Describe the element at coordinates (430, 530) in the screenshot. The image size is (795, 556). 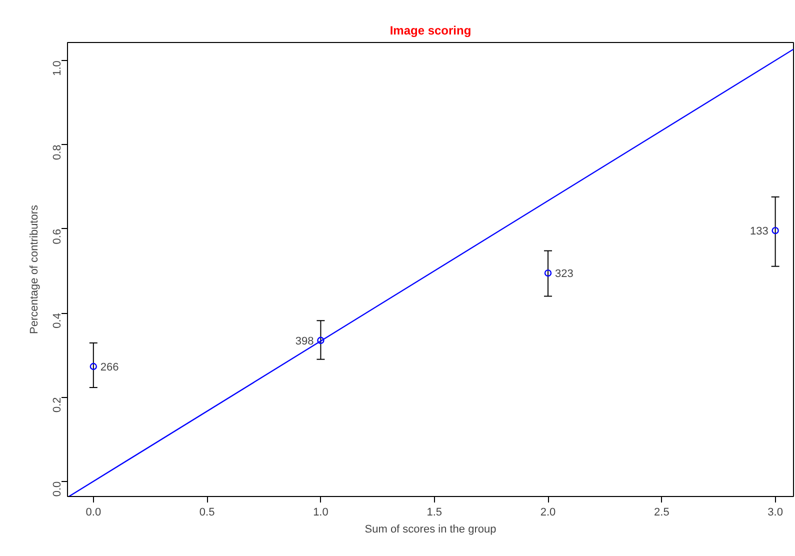
I see `x-axis-title: Sum of scores in the group` at that location.